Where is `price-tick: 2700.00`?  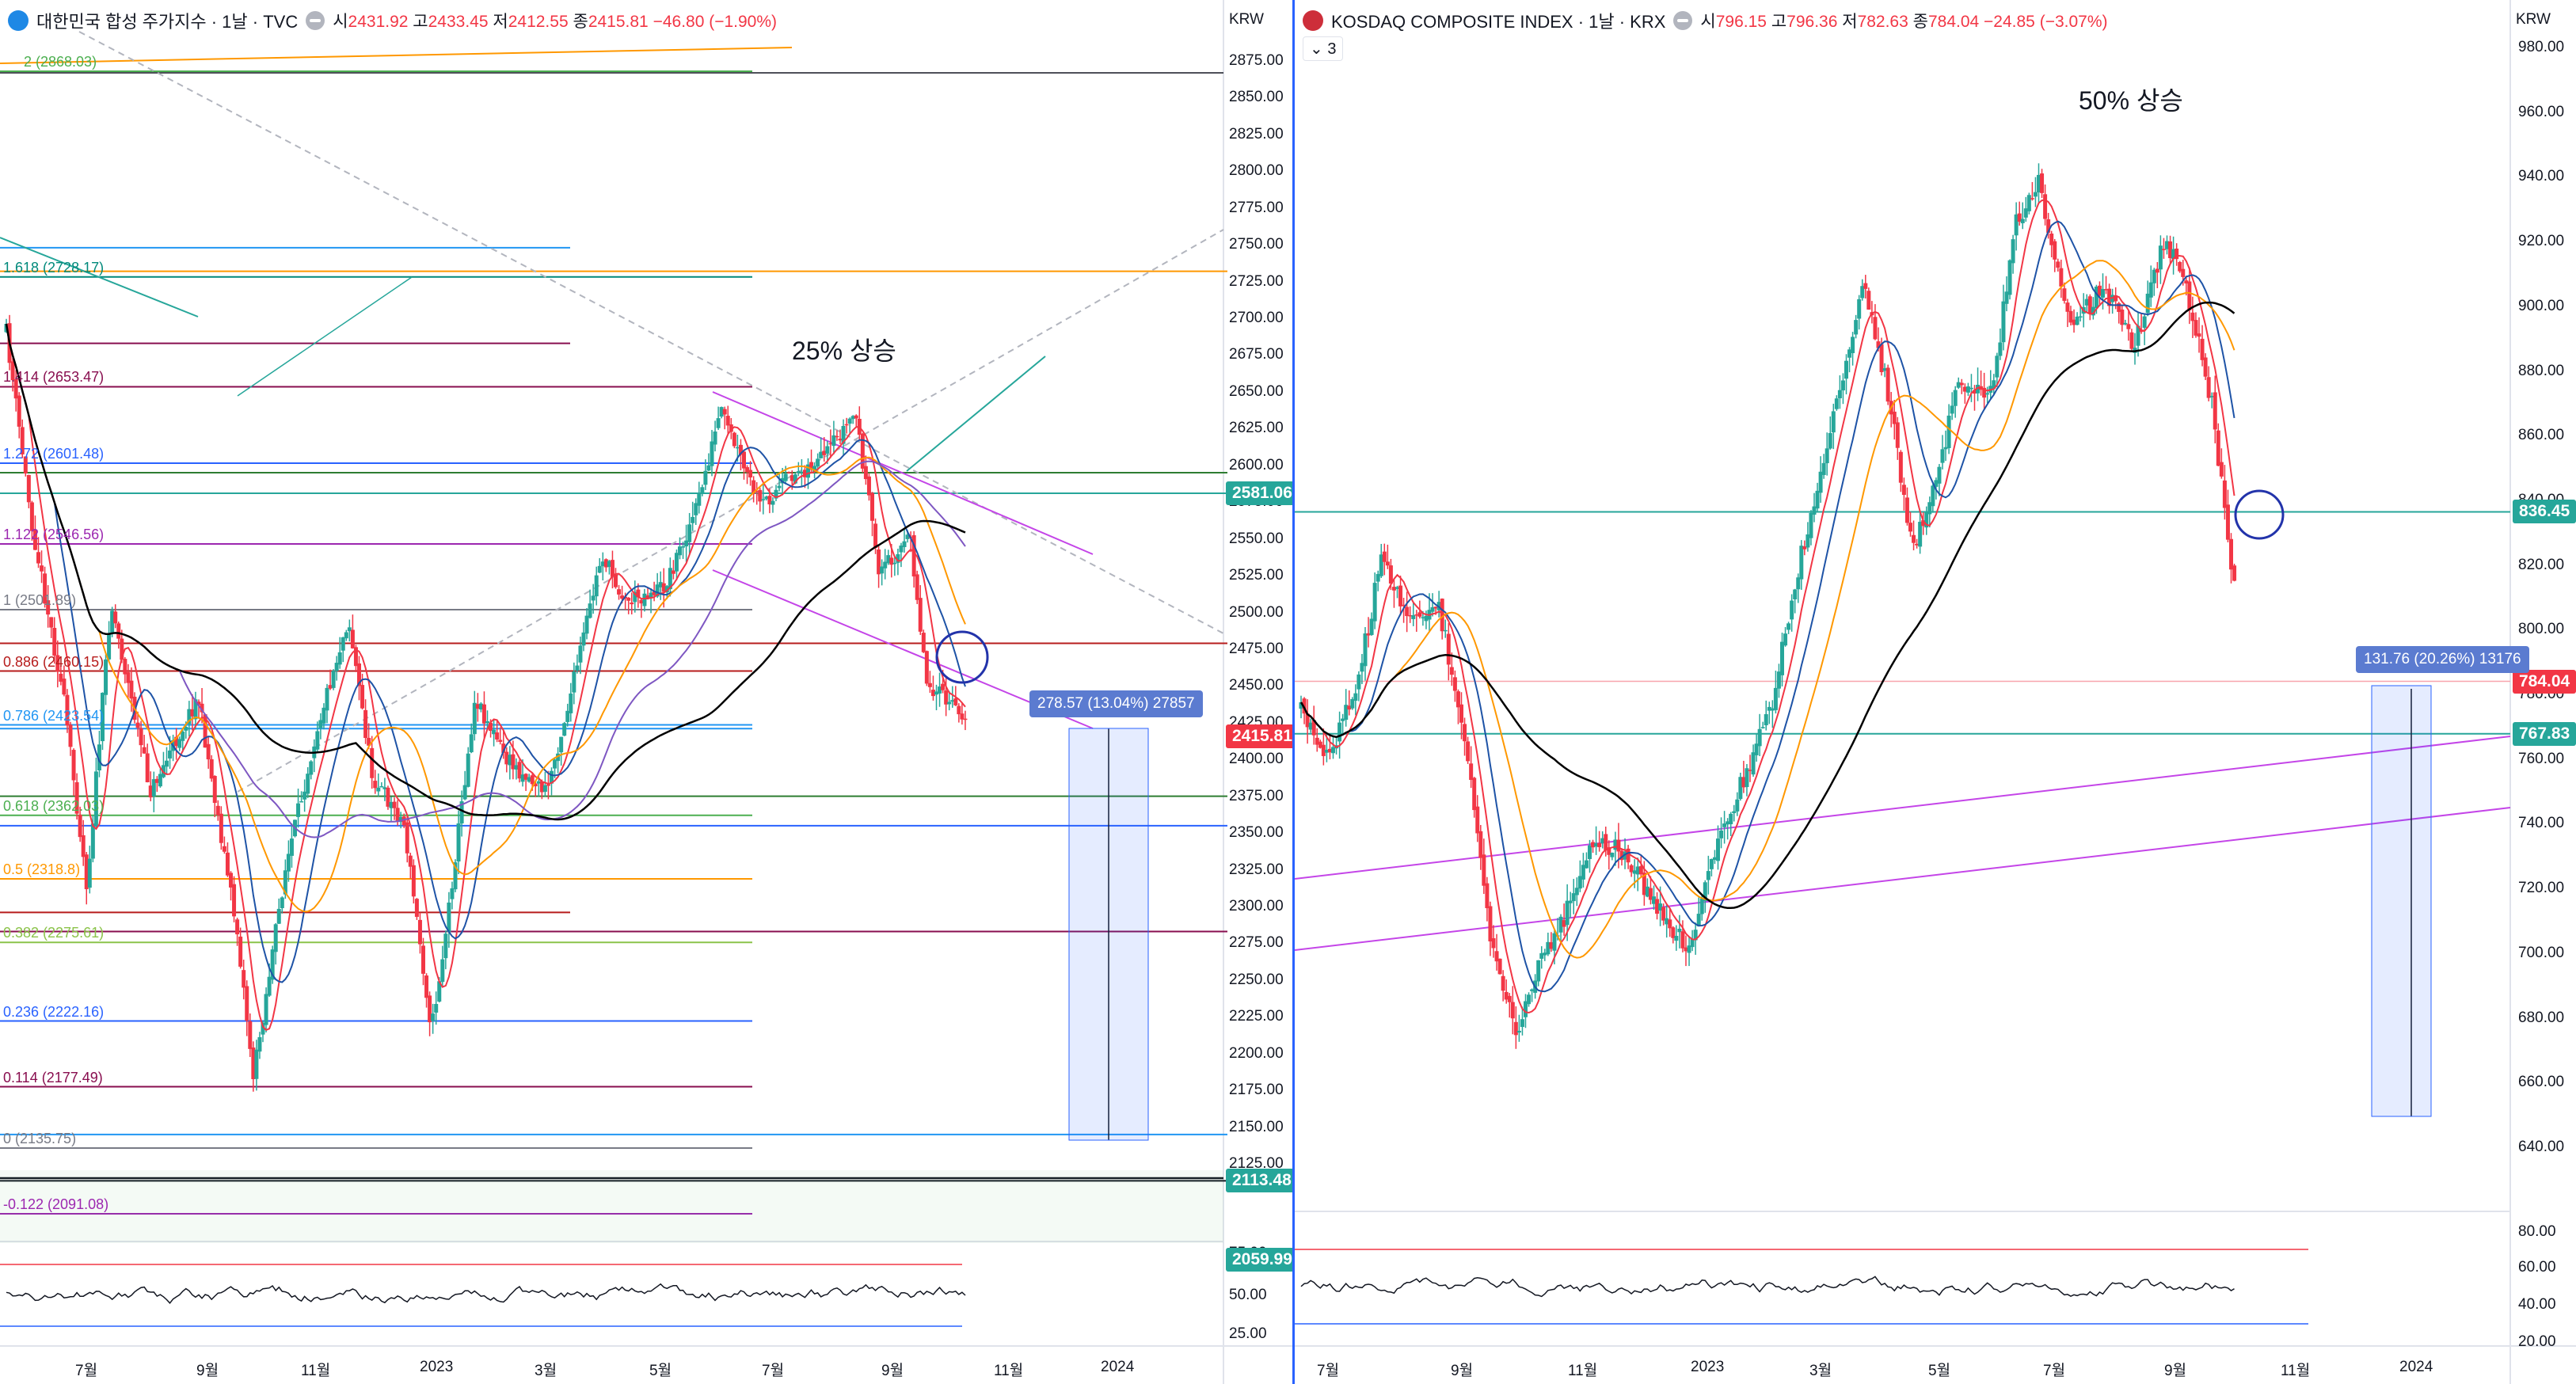
price-tick: 2700.00 is located at coordinates (1256, 318).